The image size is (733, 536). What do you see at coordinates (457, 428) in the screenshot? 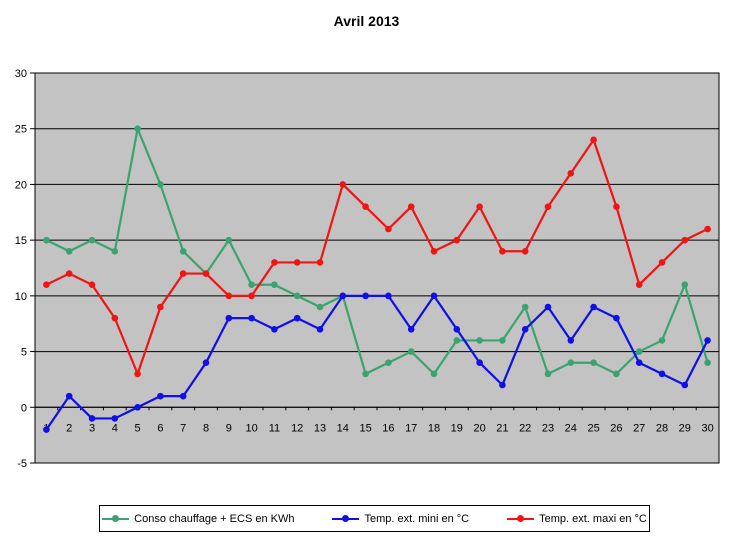
I see `x-axis-label: 19` at bounding box center [457, 428].